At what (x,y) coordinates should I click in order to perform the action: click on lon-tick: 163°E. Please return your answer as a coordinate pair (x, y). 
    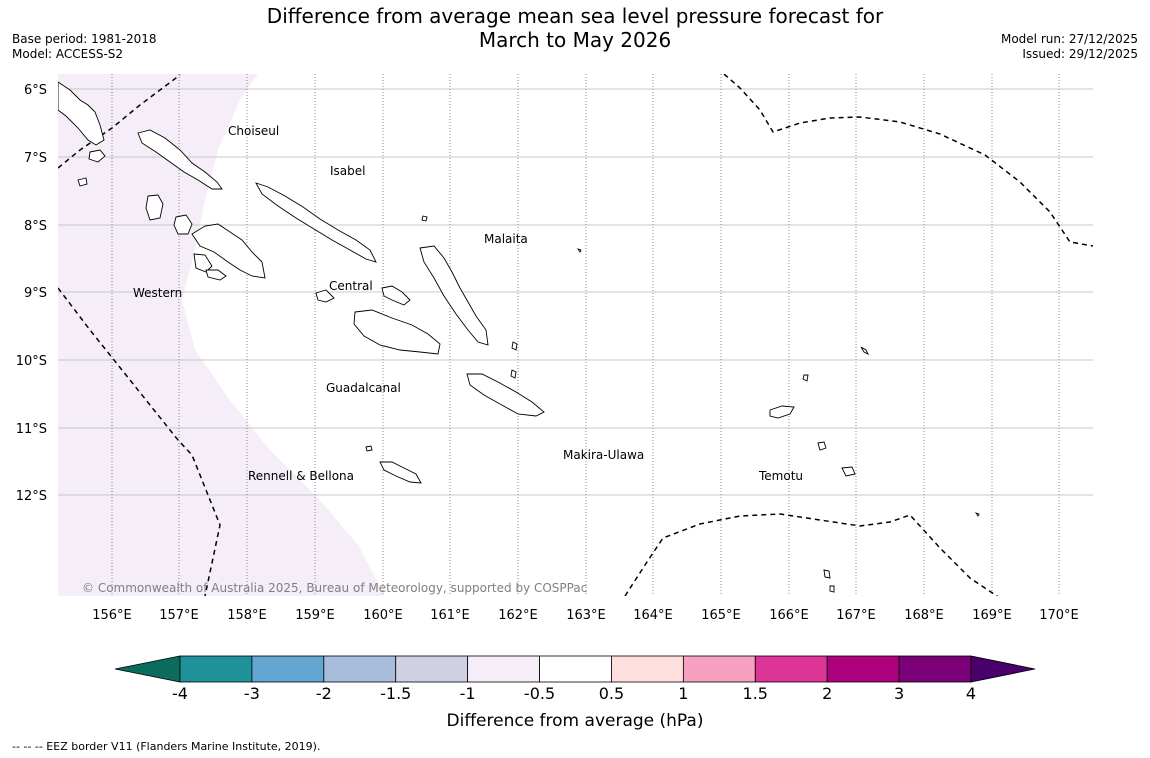
    Looking at the image, I should click on (586, 615).